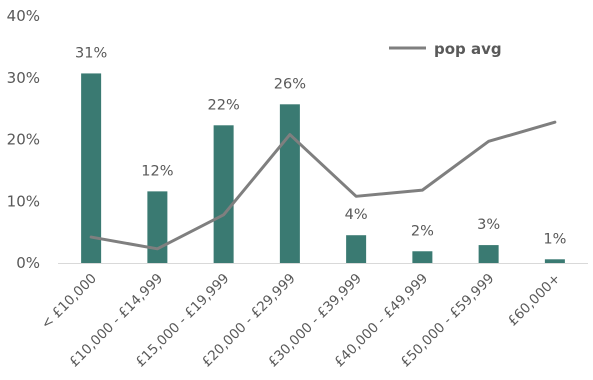  I want to click on y-tick-label: 30%, so click(23, 78).